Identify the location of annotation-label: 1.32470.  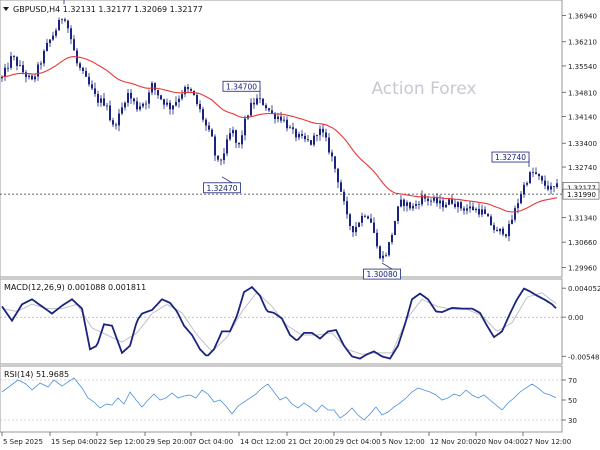
(221, 188).